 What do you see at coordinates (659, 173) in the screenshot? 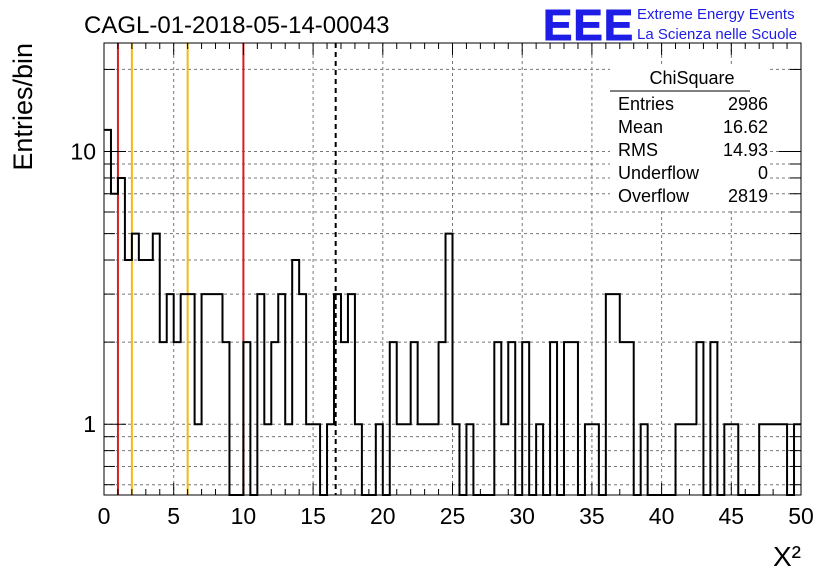
I see `stats-label-underflow: Underflow` at bounding box center [659, 173].